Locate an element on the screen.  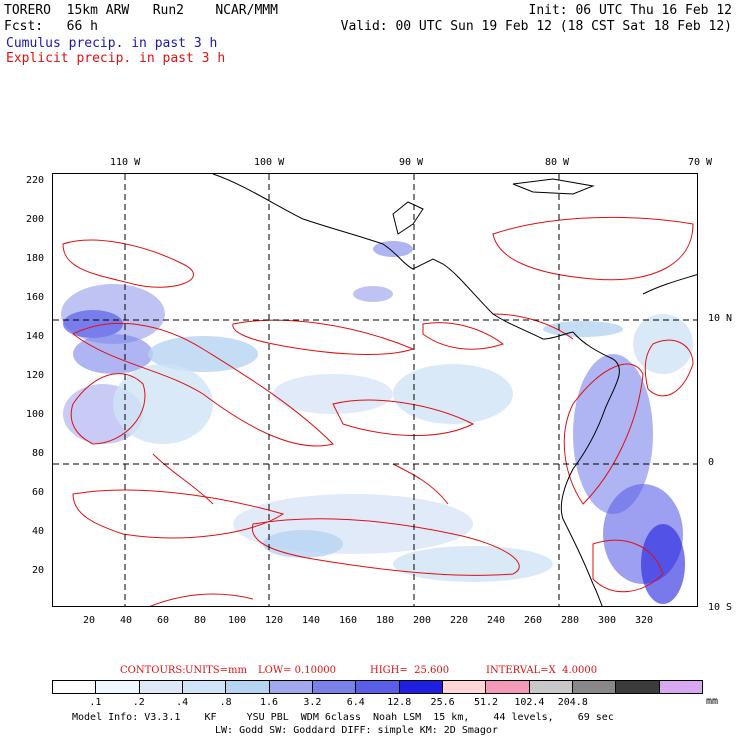
lon-label-110w: 110 W is located at coordinates (125, 162).